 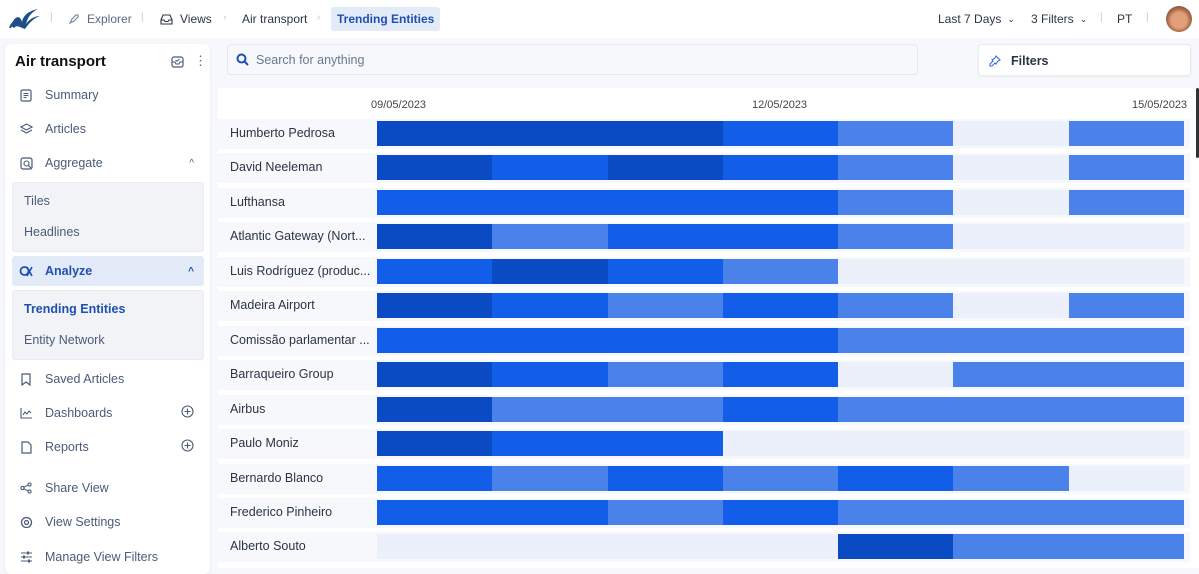 I want to click on sidebar-item-reports: Reports, so click(x=107, y=447).